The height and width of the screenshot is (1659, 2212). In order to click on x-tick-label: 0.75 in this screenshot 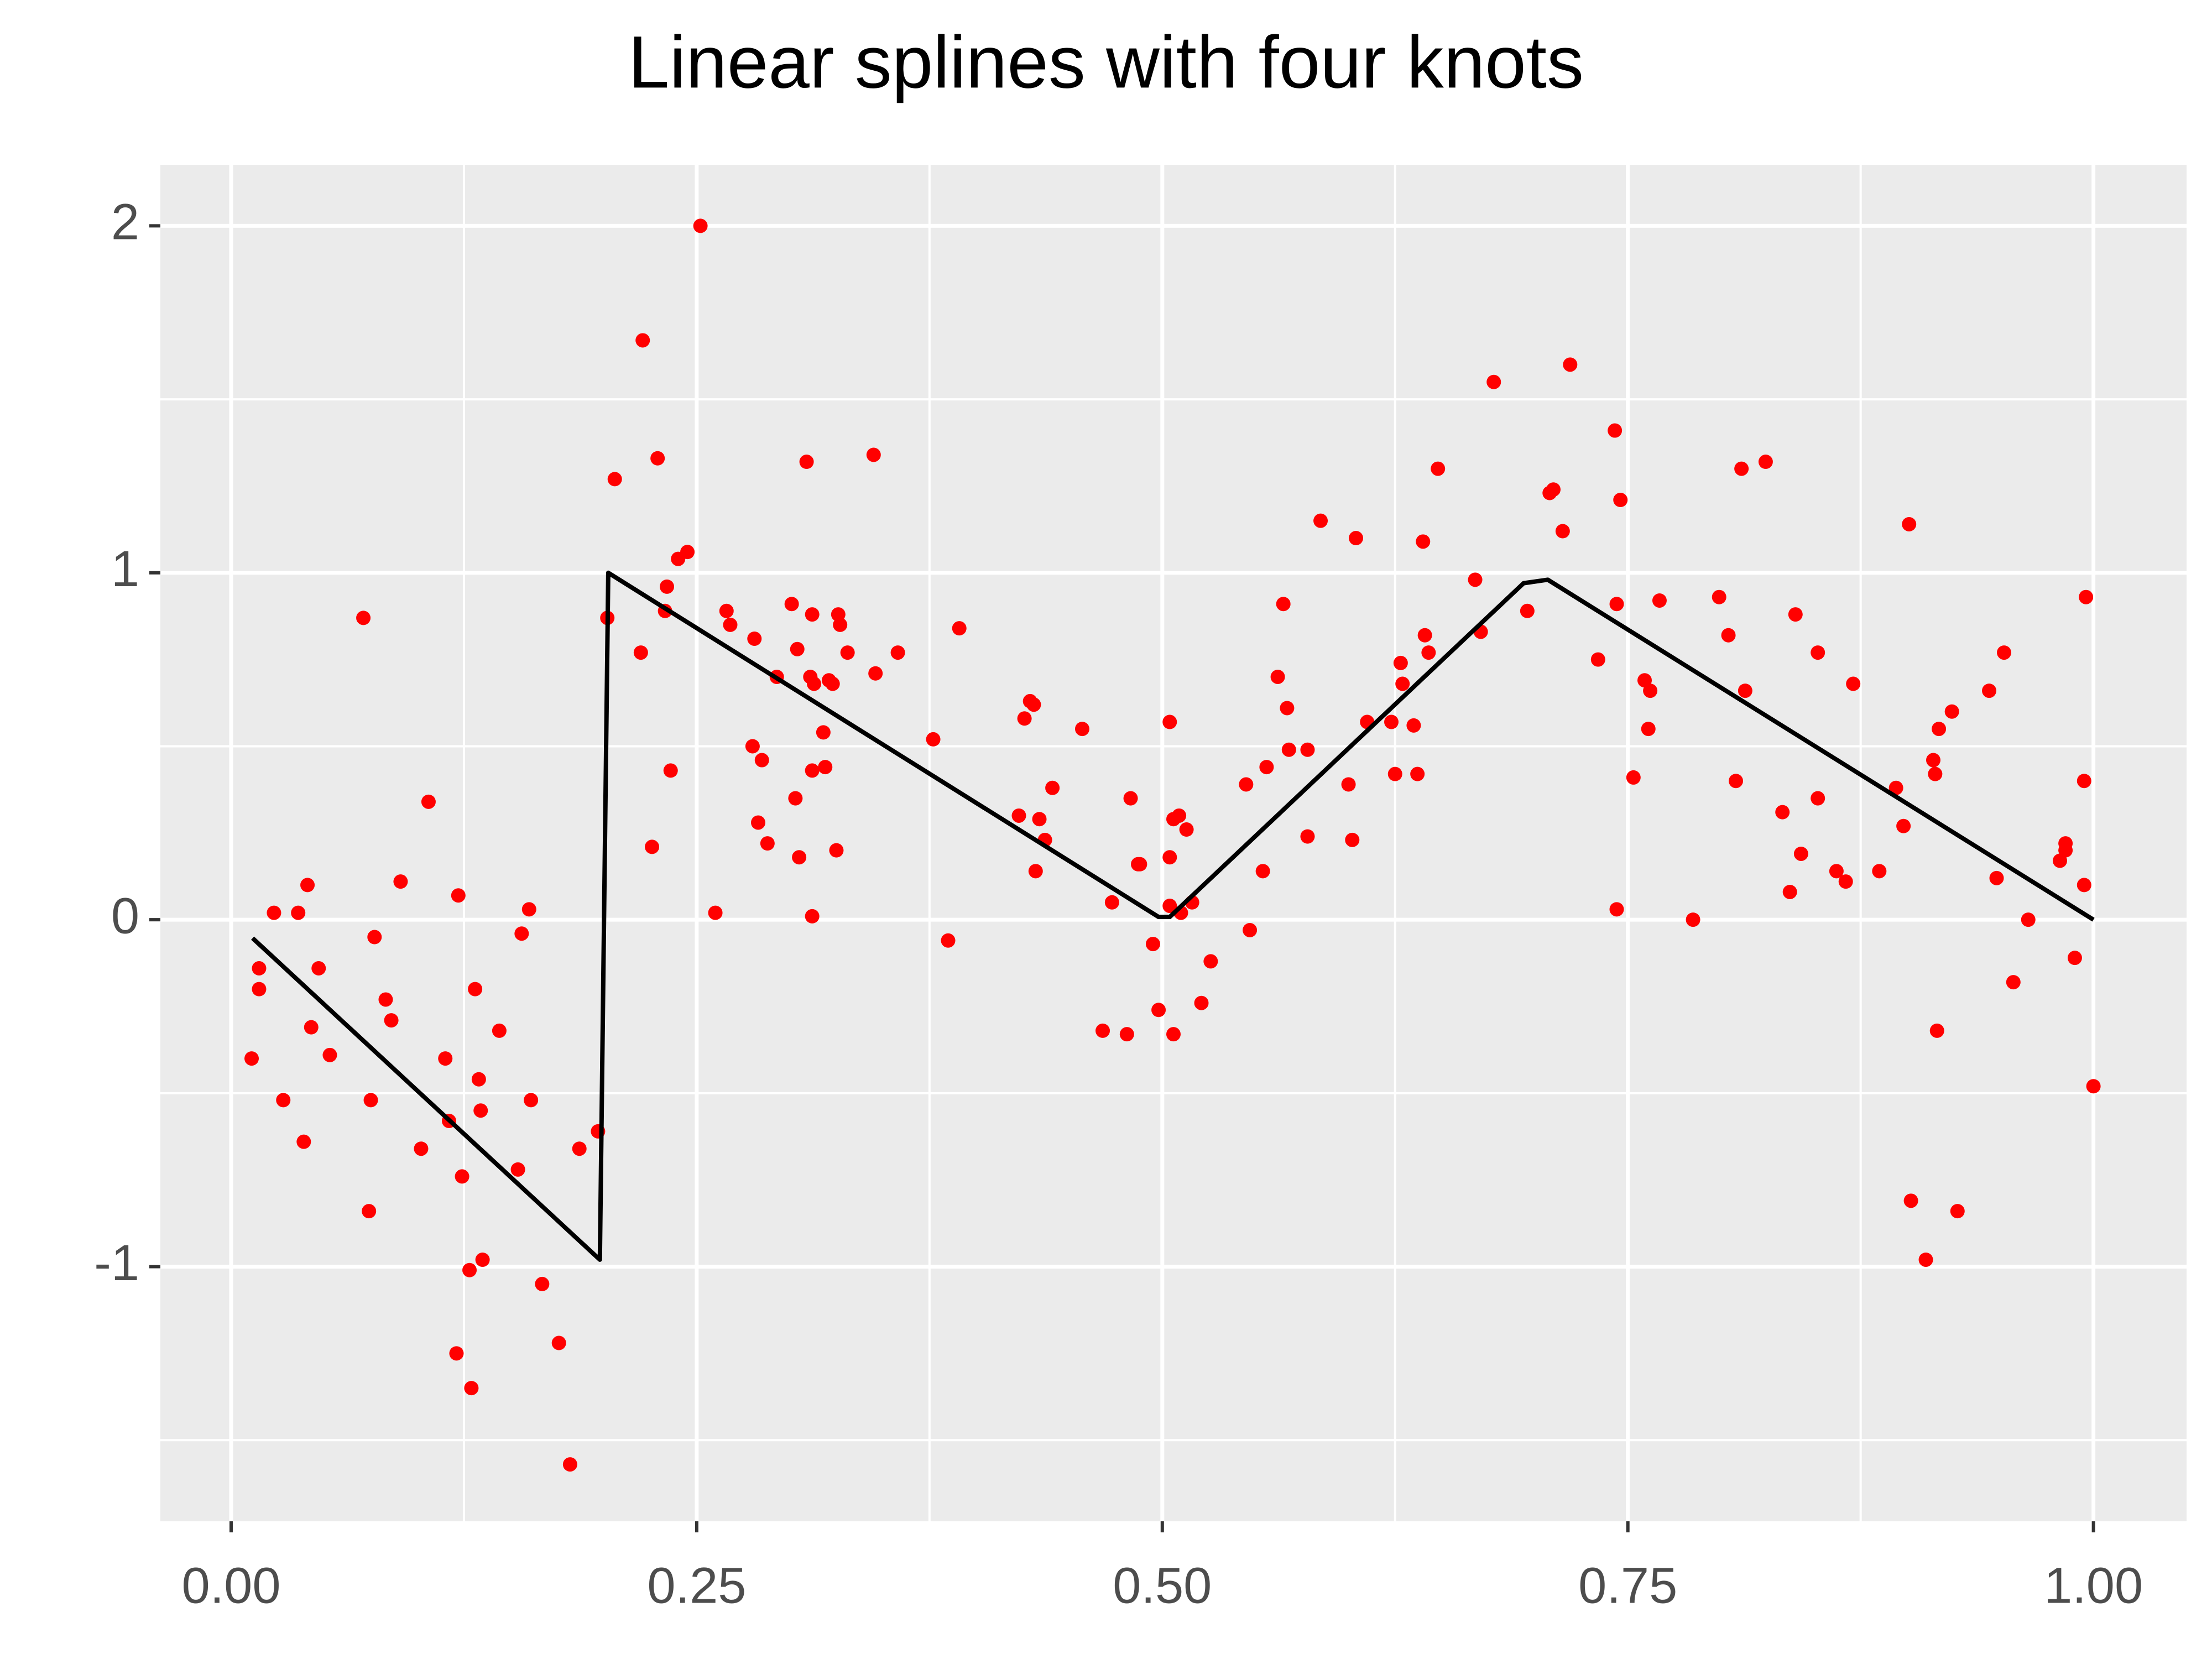, I will do `click(1627, 1586)`.